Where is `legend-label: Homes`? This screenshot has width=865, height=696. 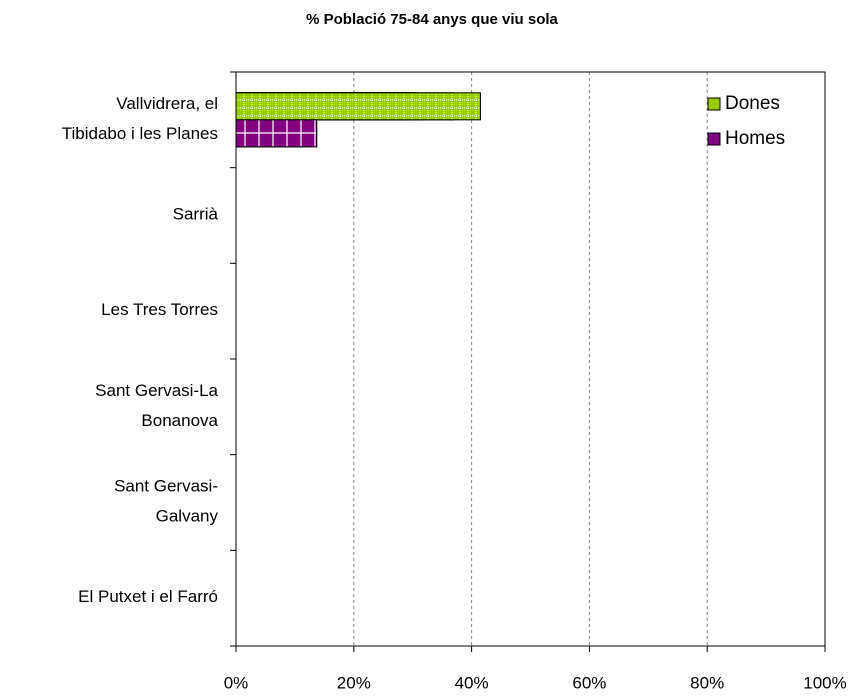 legend-label: Homes is located at coordinates (755, 138).